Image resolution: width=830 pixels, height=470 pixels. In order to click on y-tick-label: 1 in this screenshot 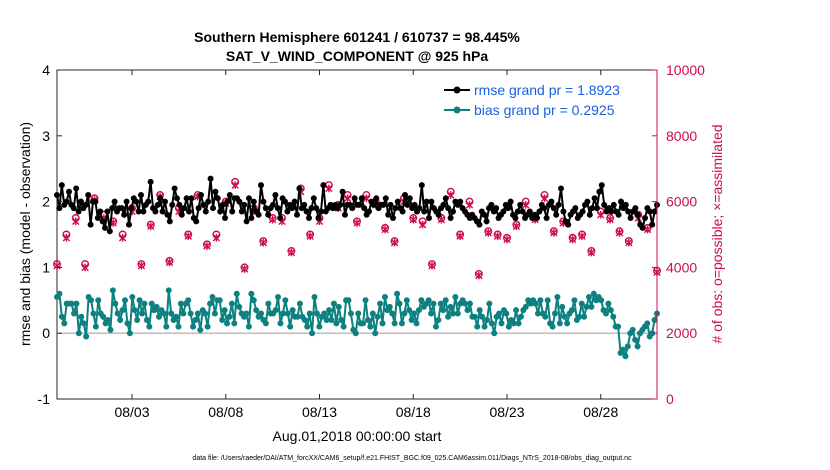, I will do `click(46, 267)`.